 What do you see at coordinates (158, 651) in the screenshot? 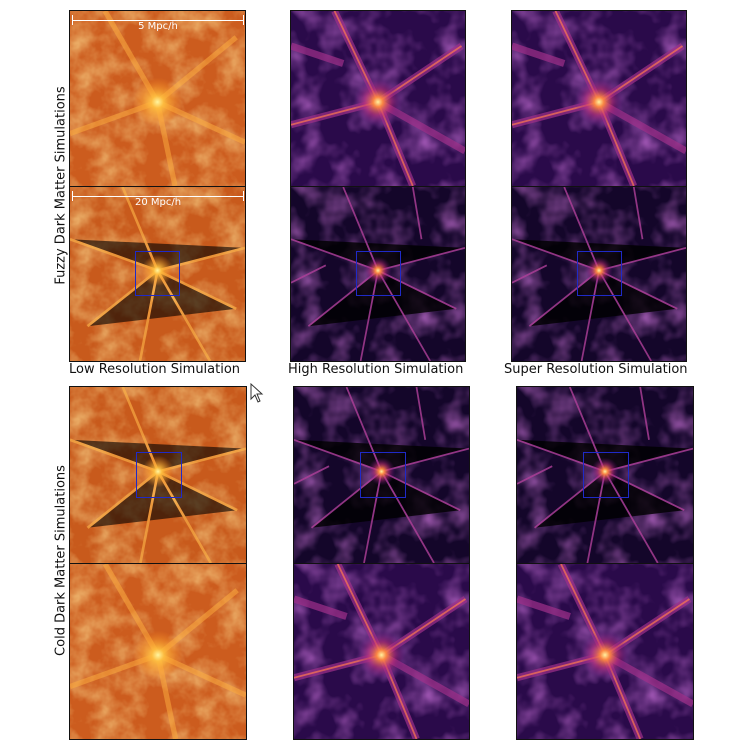
I see `cdm-low-res-zoom-panel` at bounding box center [158, 651].